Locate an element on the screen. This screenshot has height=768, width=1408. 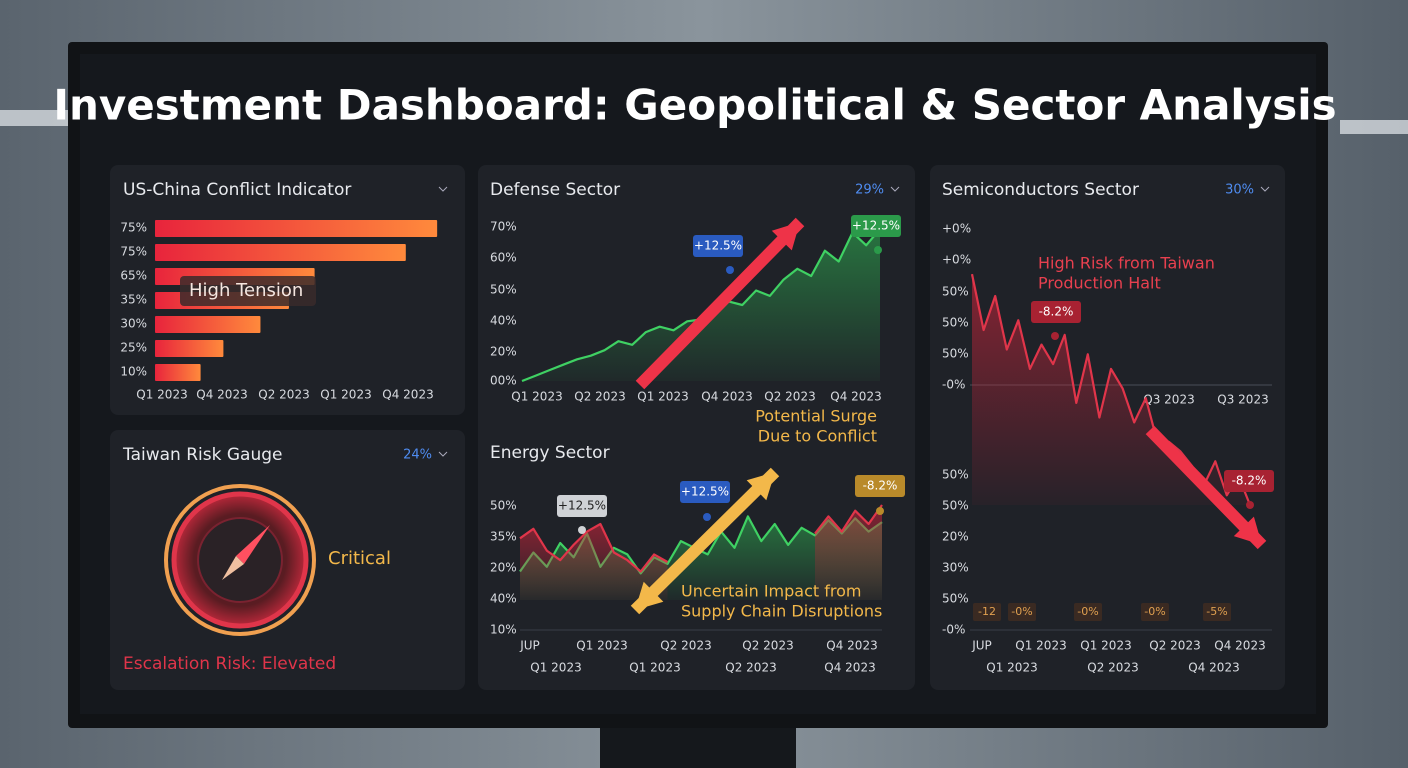
annotation: Production Halt is located at coordinates (1099, 283).